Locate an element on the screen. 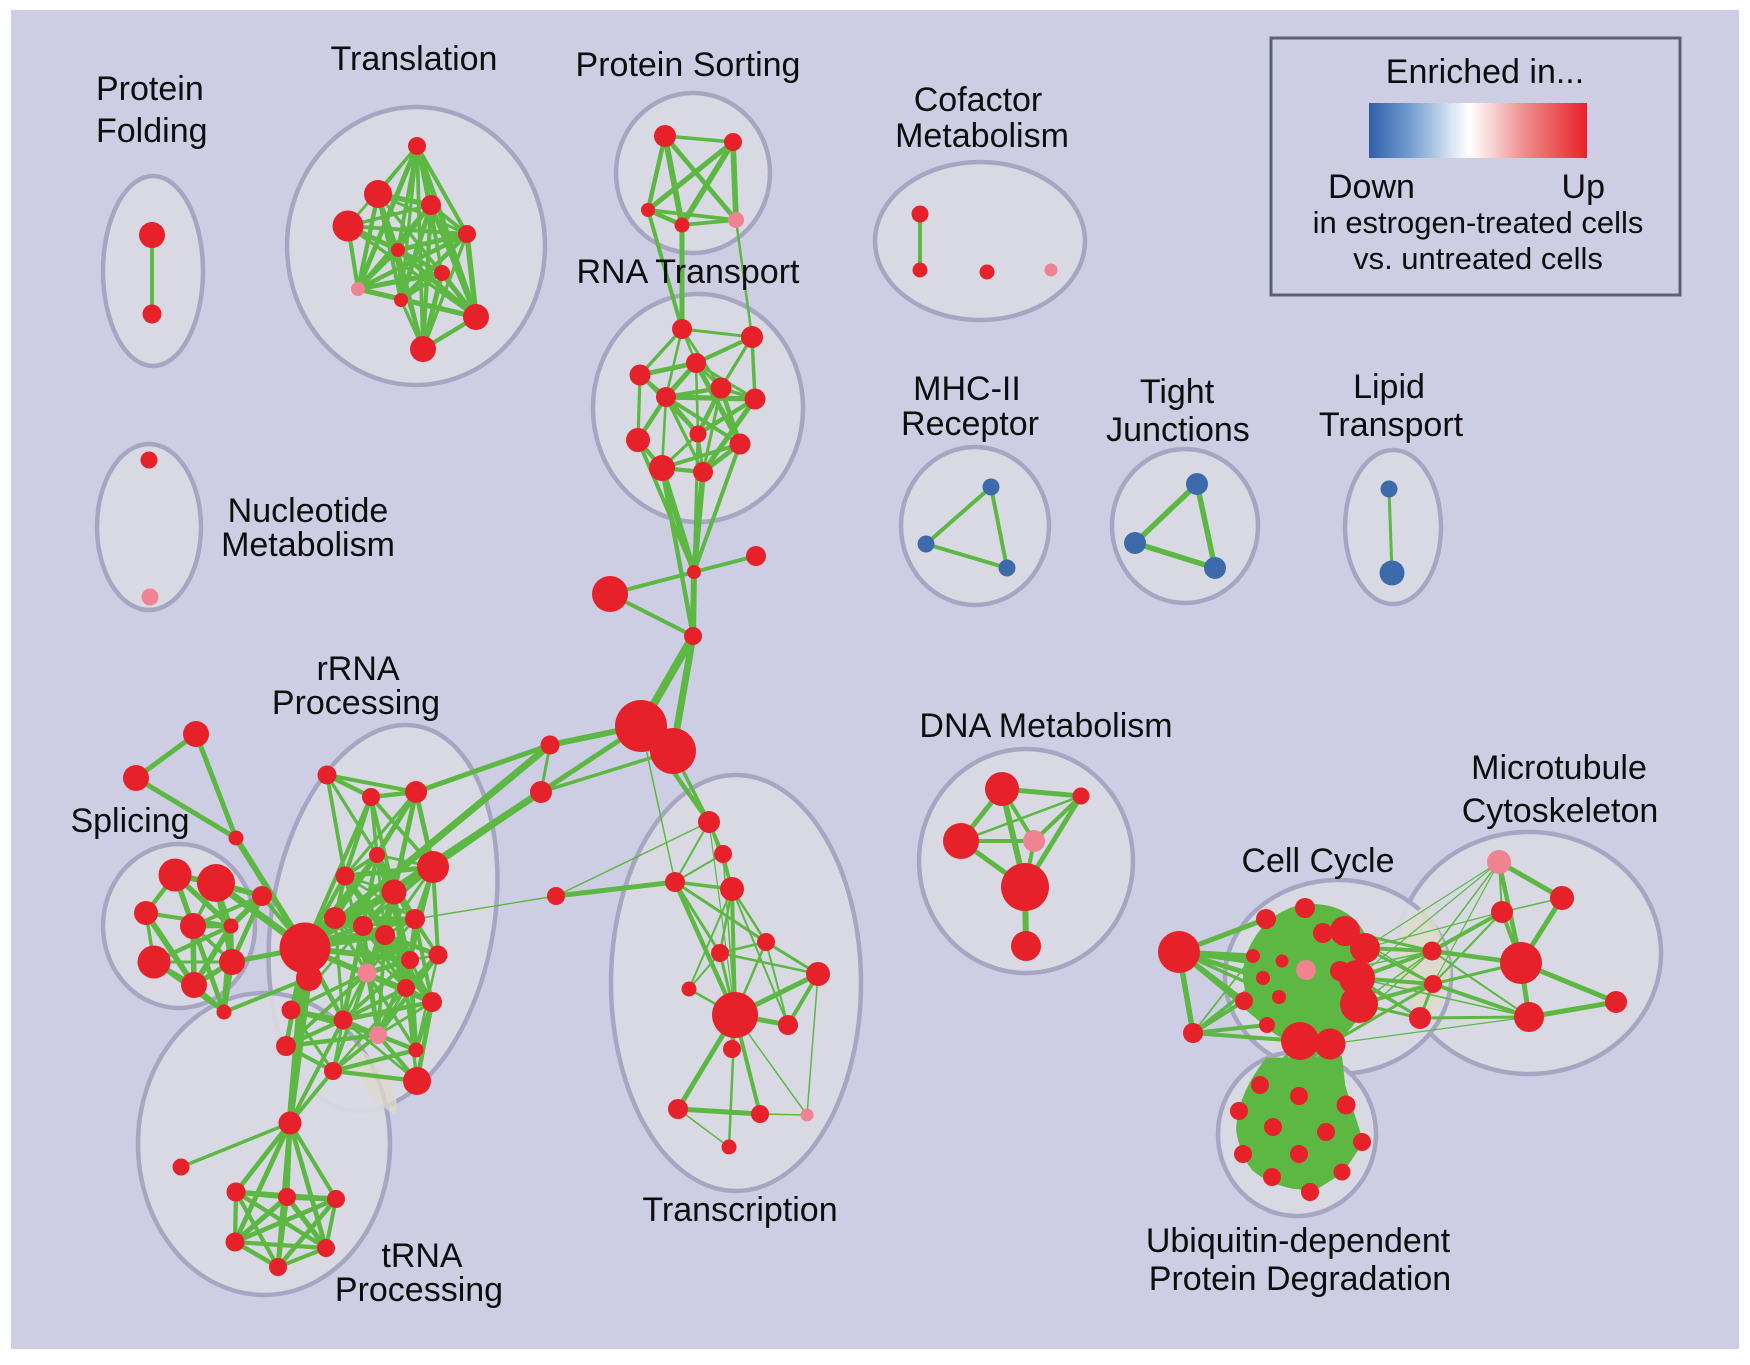 This screenshot has width=1750, height=1365. svg-text: Protein is located at coordinates (150, 89).